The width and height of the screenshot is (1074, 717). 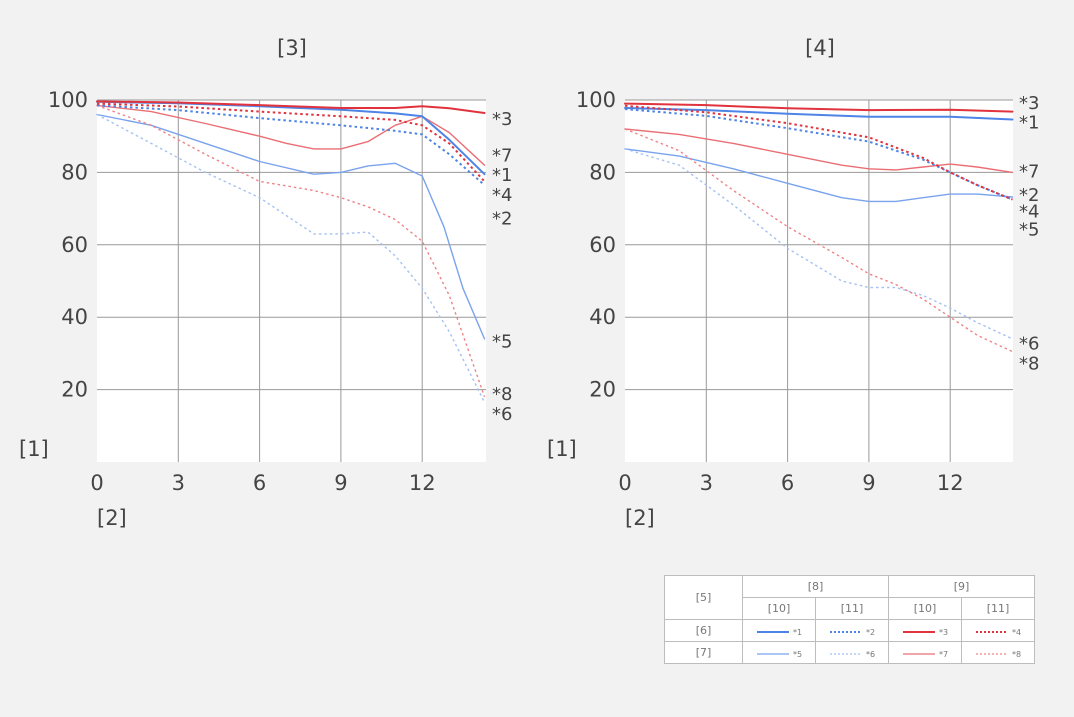 I want to click on legend-entry-label: *5, so click(x=797, y=654).